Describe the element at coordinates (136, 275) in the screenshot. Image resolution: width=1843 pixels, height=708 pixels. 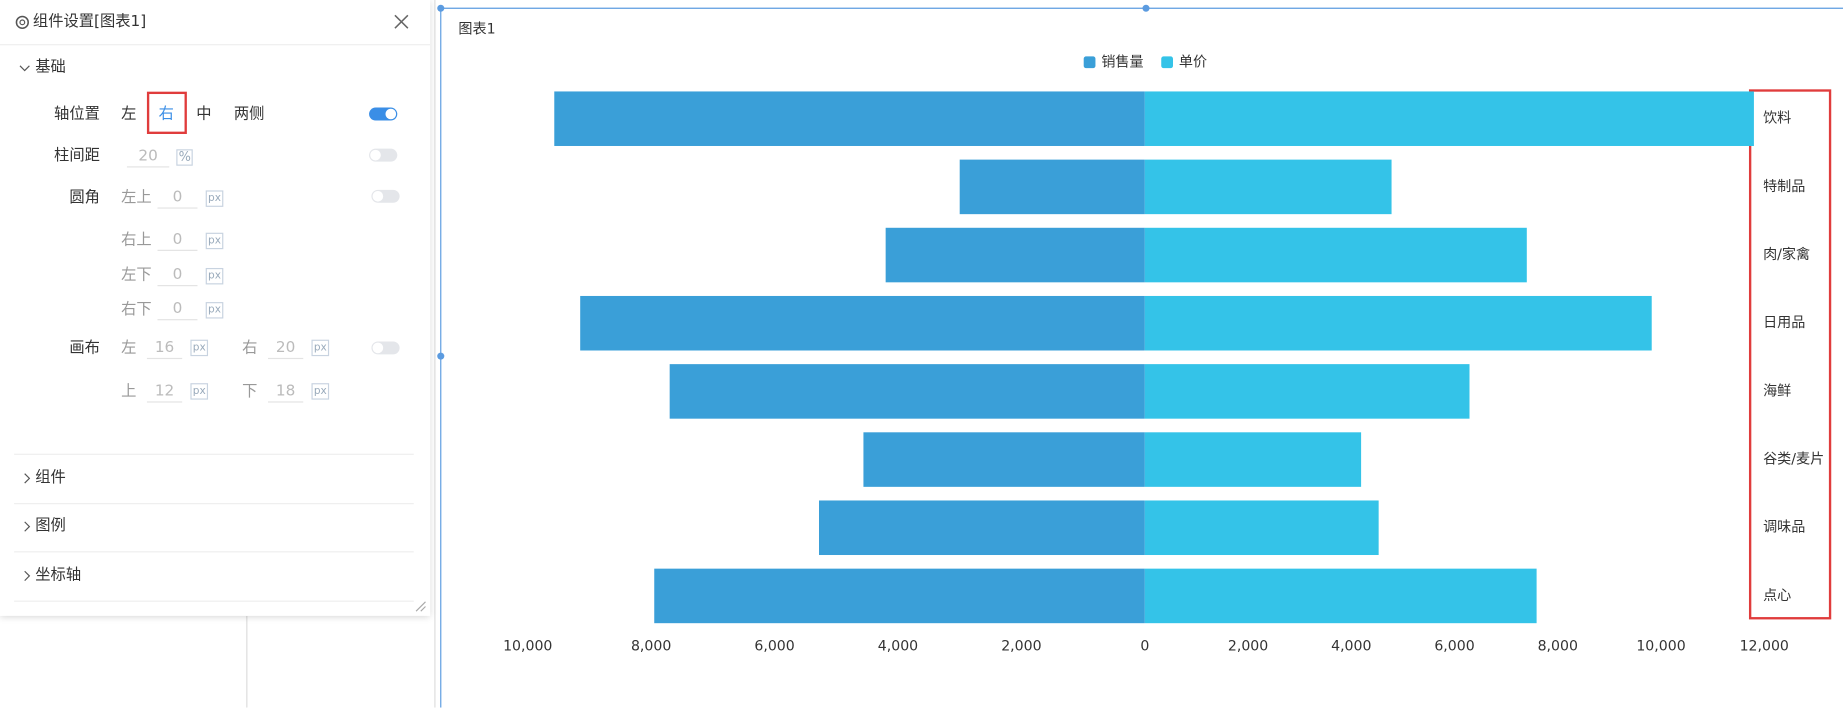
I see `field-sublabel: 左下` at that location.